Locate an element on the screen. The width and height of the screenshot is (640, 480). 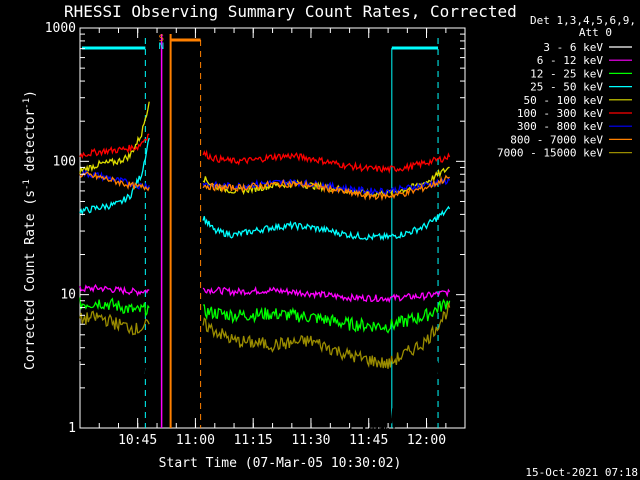
y-tick-label: 10 is located at coordinates (68, 295).